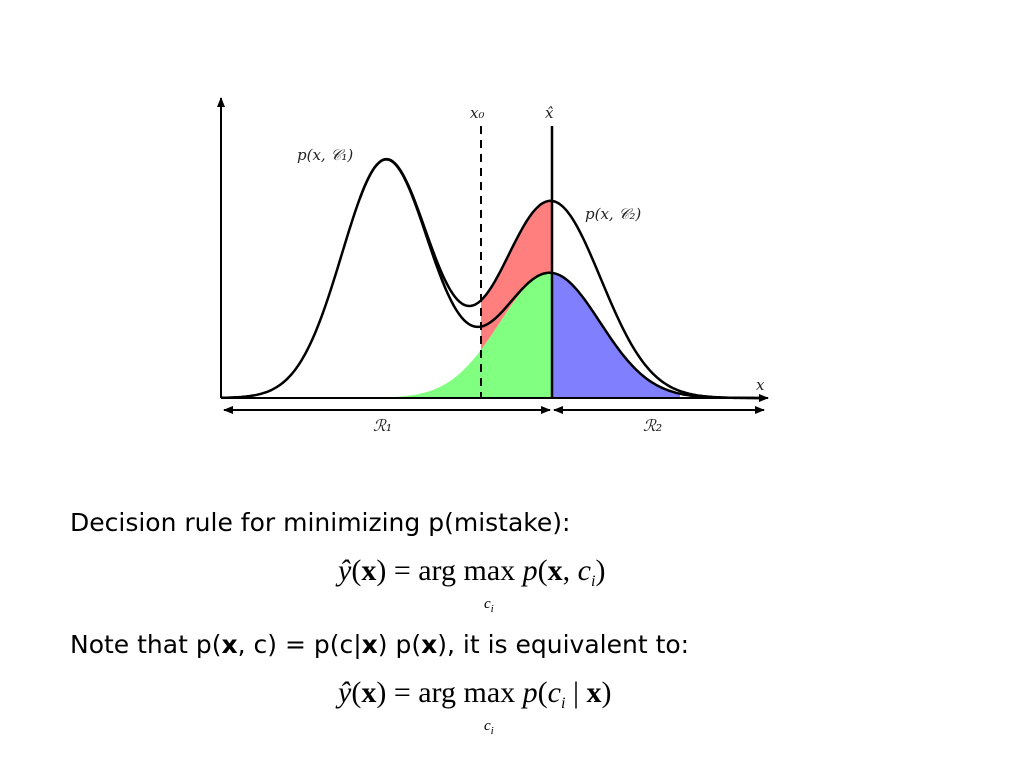 The width and height of the screenshot is (1024, 768). I want to click on green-error-region, so click(426, 335).